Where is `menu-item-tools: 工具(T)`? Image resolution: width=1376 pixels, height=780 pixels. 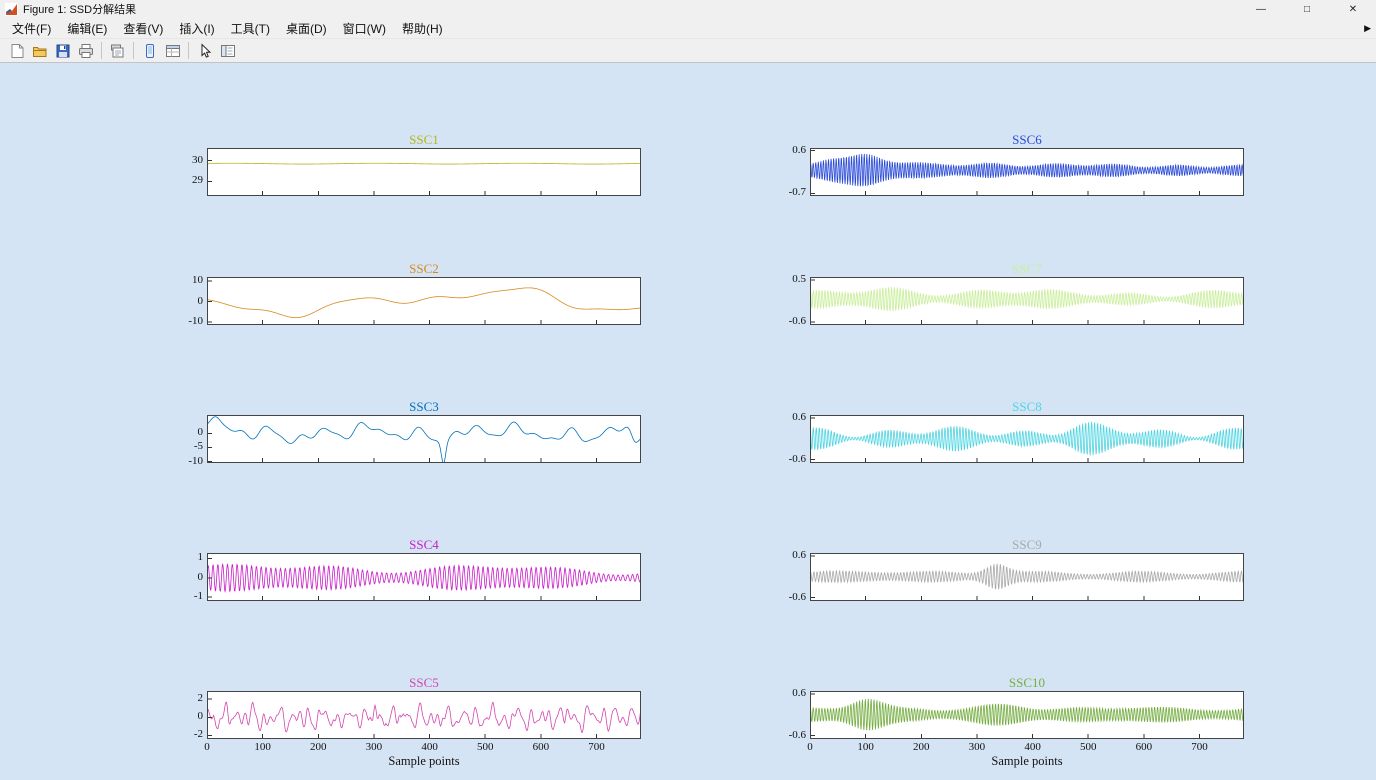 menu-item-tools: 工具(T) is located at coordinates (250, 28).